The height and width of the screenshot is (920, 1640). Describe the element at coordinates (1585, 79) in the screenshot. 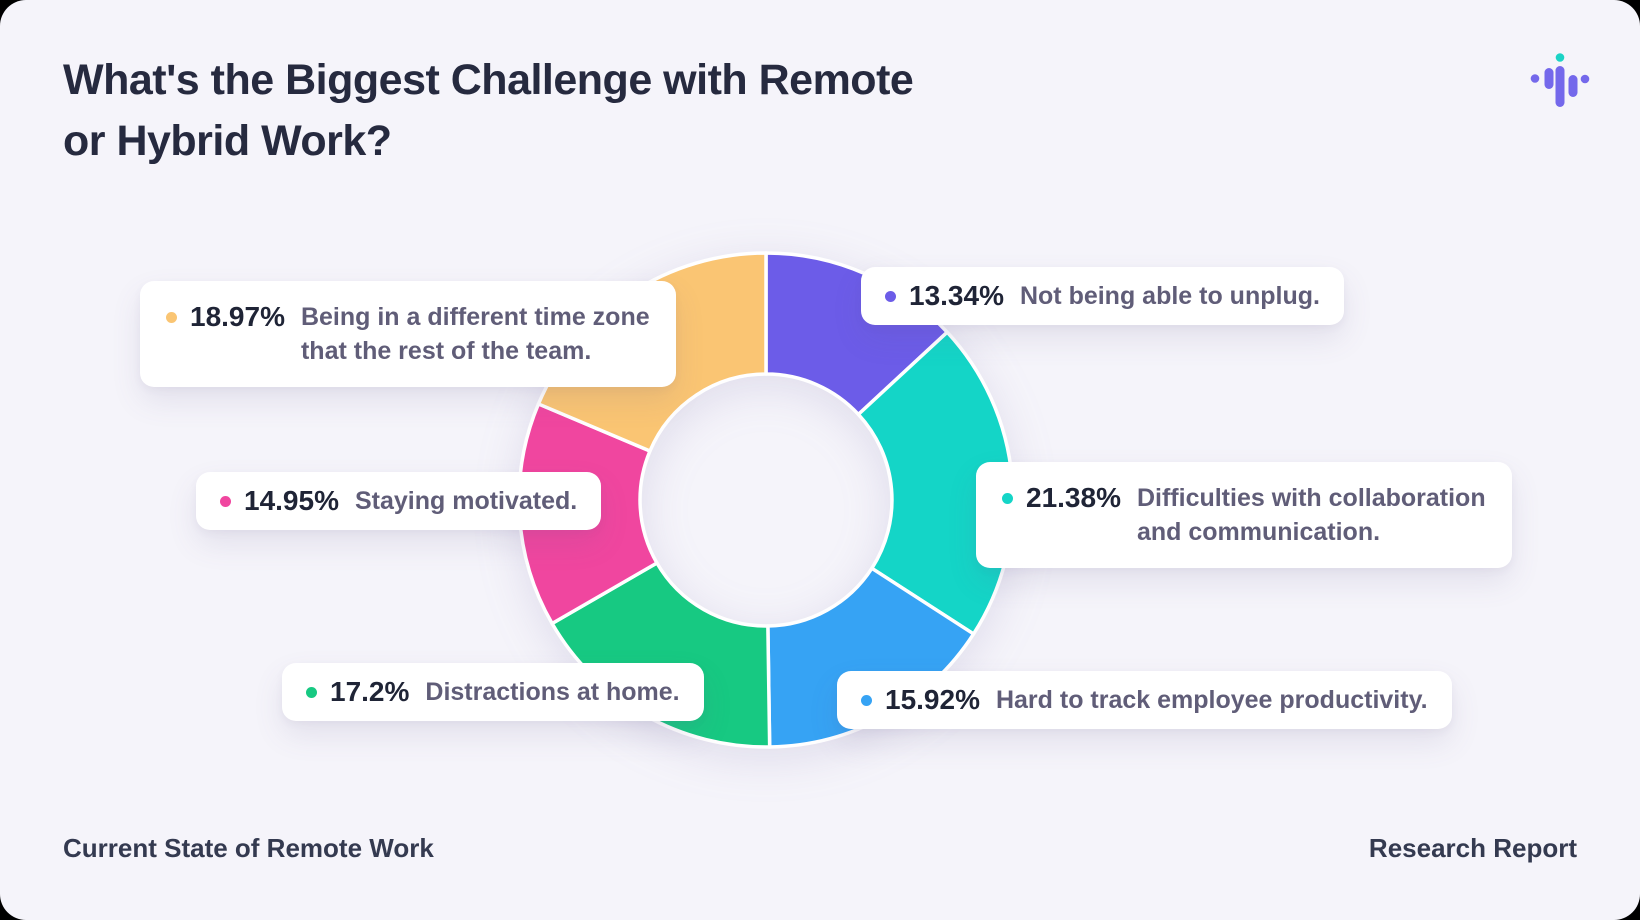

I see `logo-right-dot` at that location.